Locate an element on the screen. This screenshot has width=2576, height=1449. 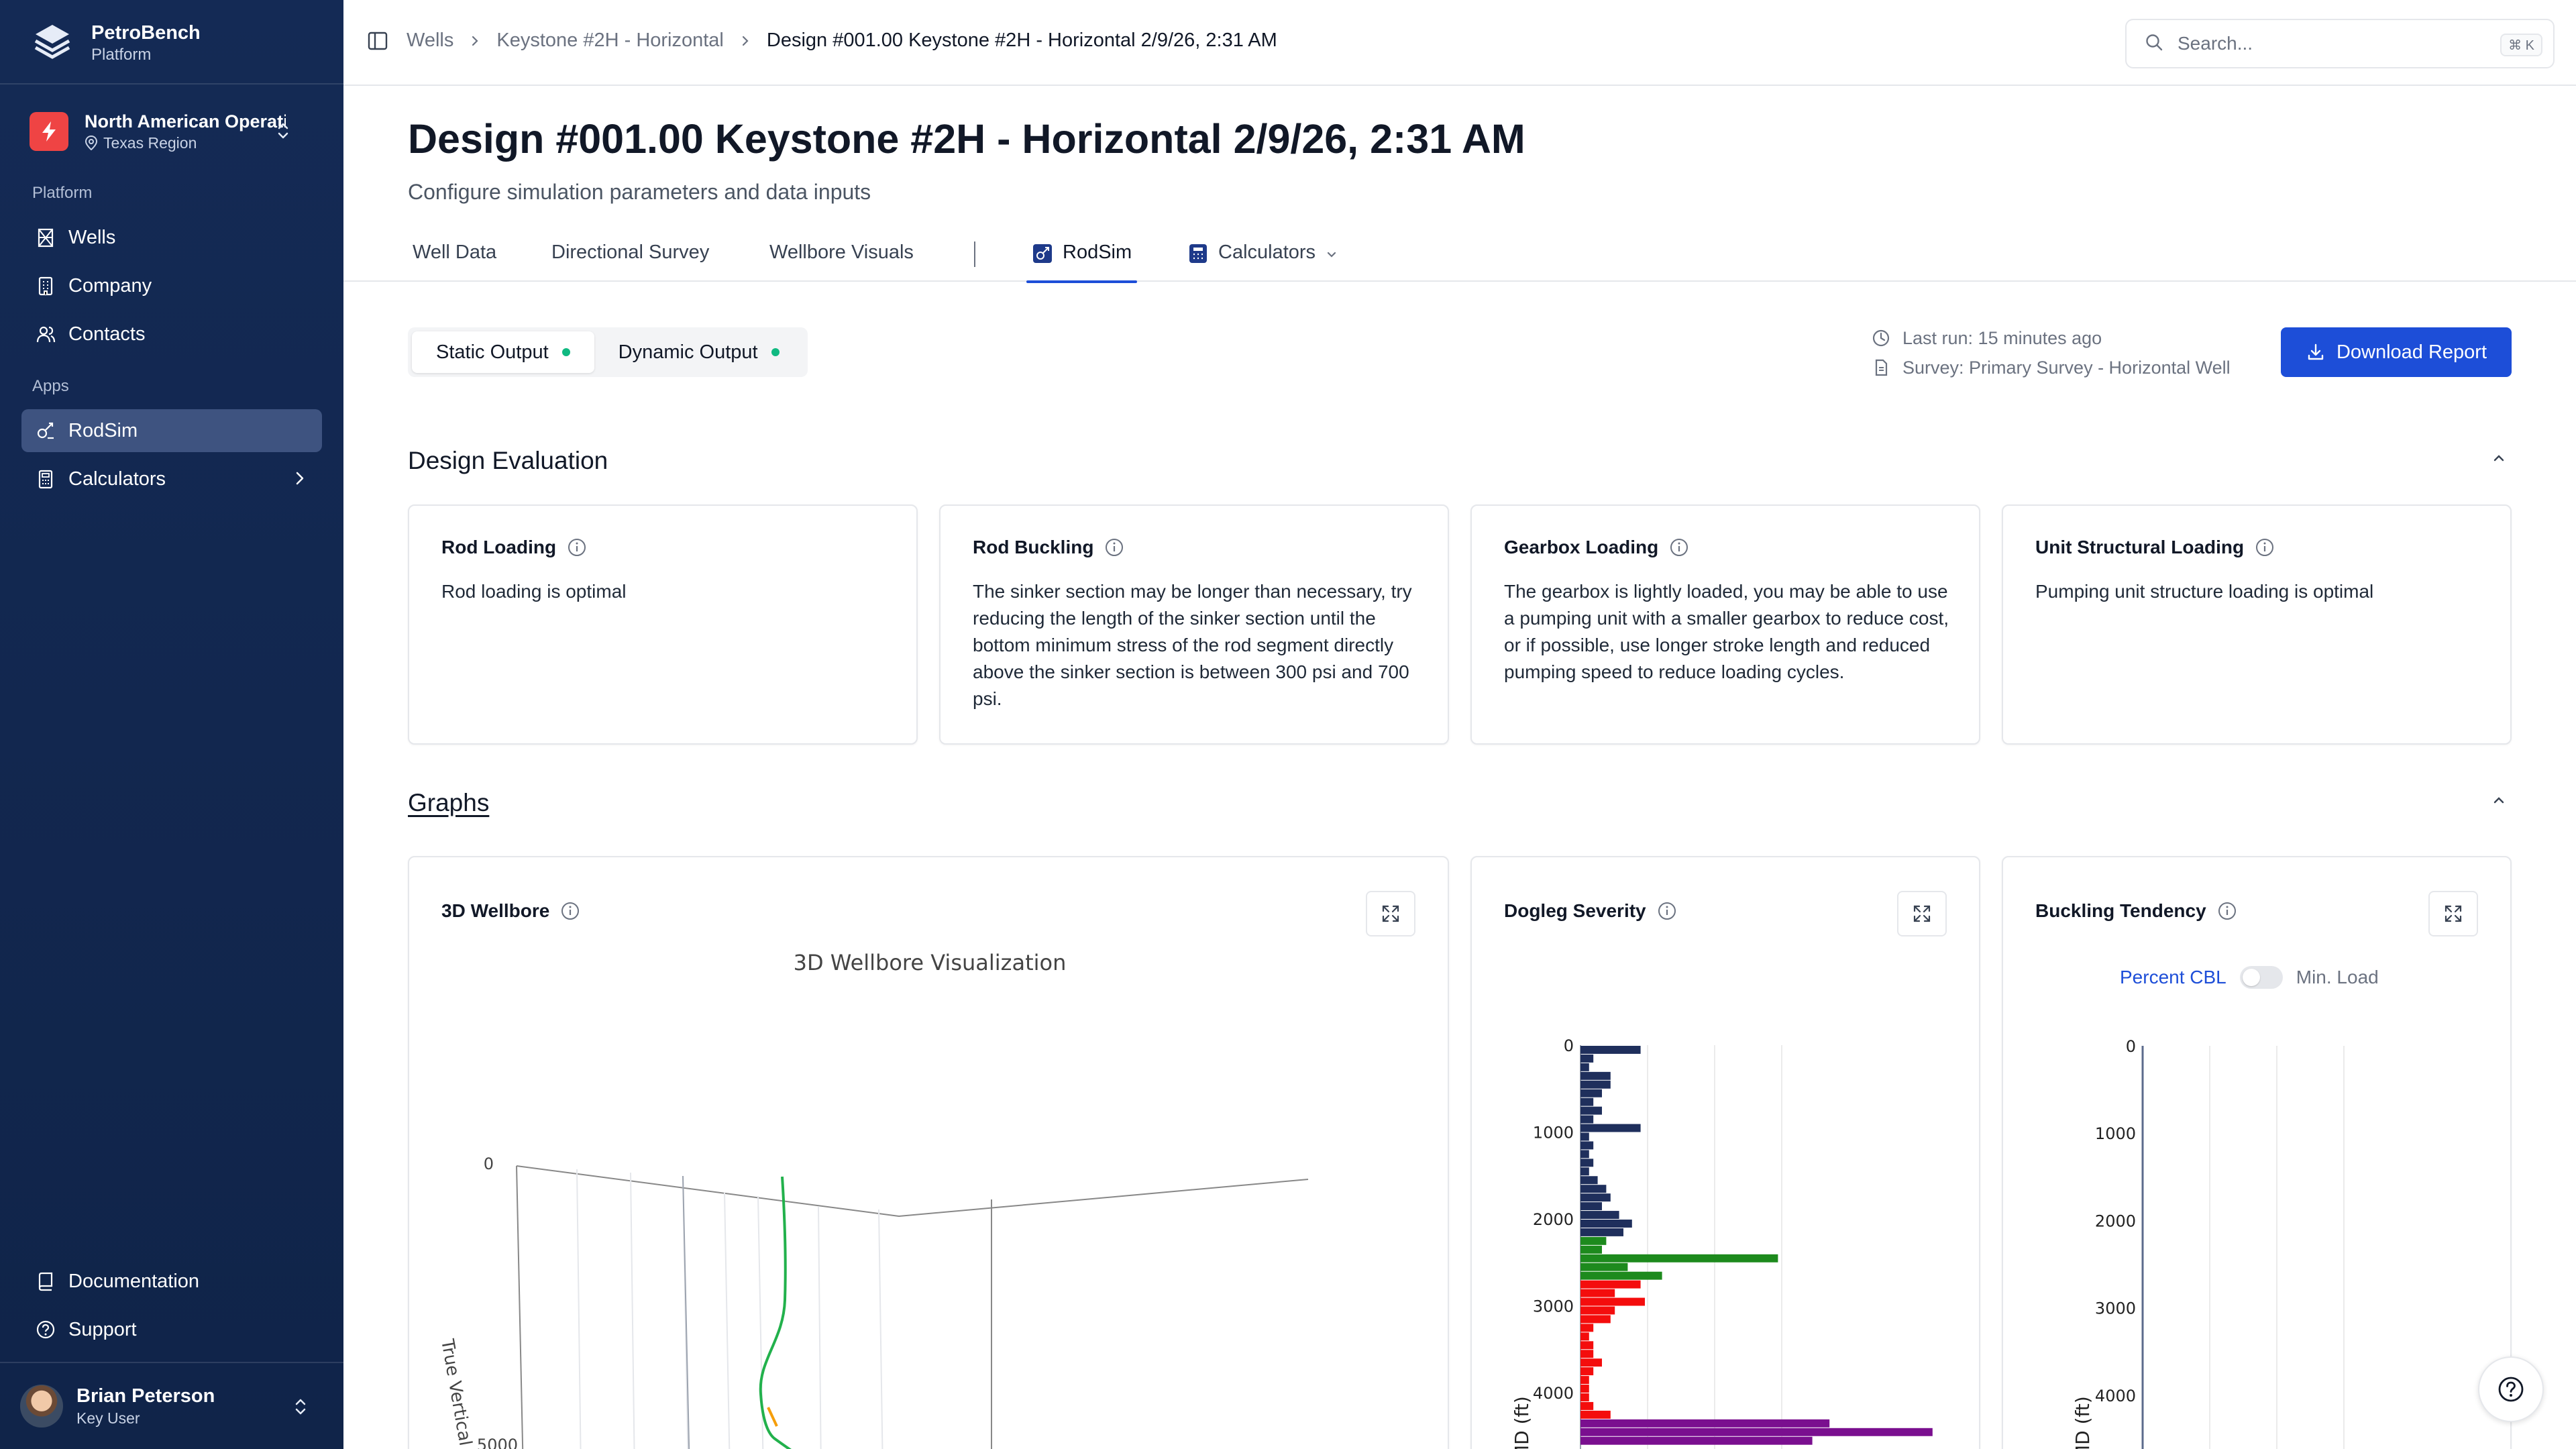
card-title-text: 3D Wellbore is located at coordinates (495, 910).